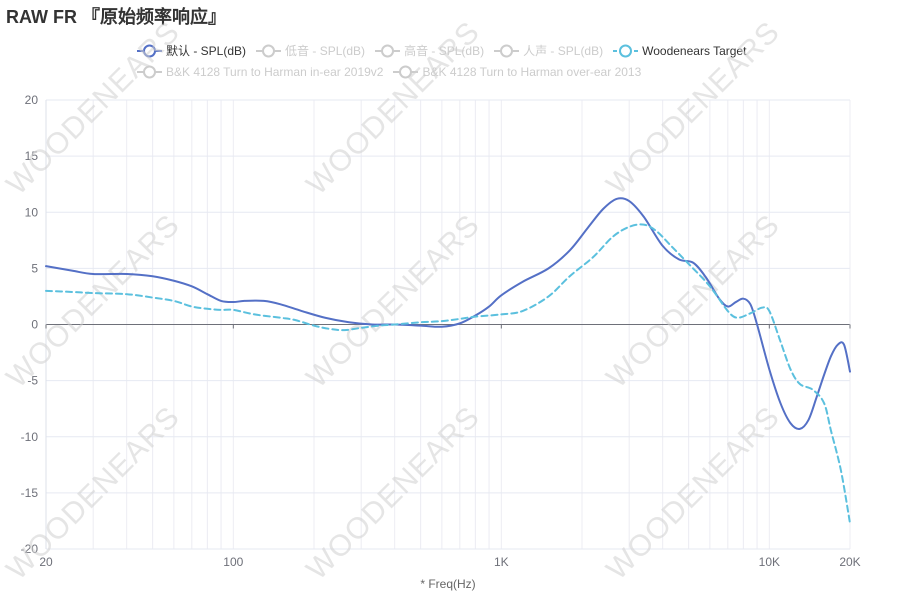  I want to click on chart-title: RAW FR 『原始频率响应』, so click(116, 17).